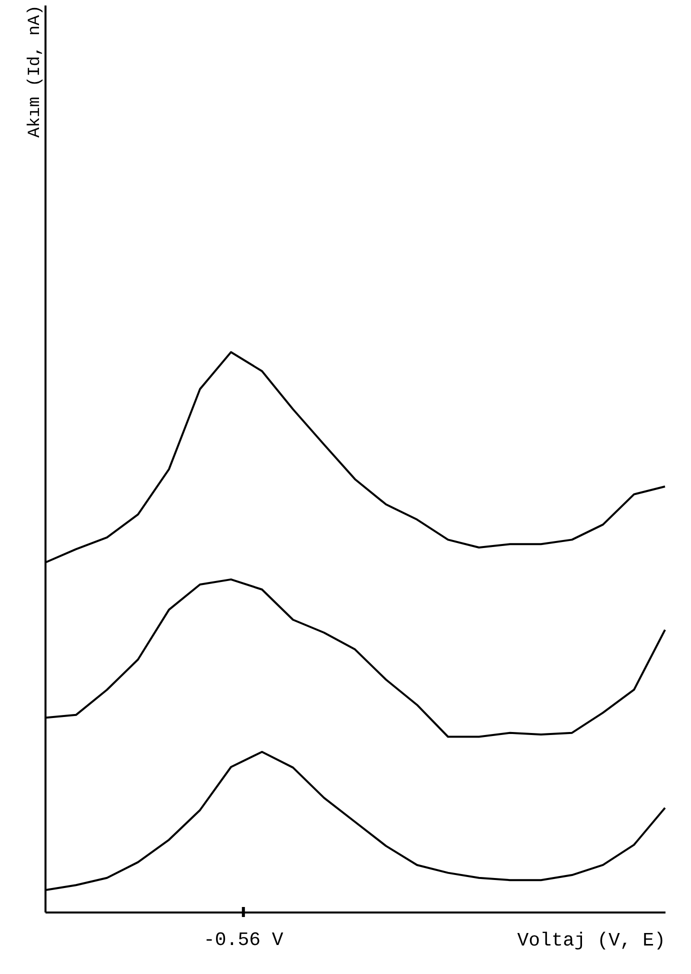  What do you see at coordinates (591, 941) in the screenshot?
I see `x-axis-title: Voltaj (V, E)` at bounding box center [591, 941].